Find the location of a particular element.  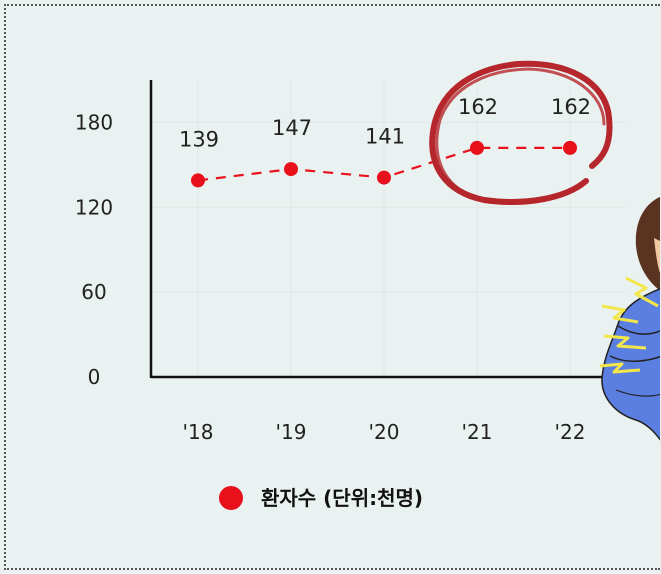

x-tick-label: '21 is located at coordinates (477, 432).